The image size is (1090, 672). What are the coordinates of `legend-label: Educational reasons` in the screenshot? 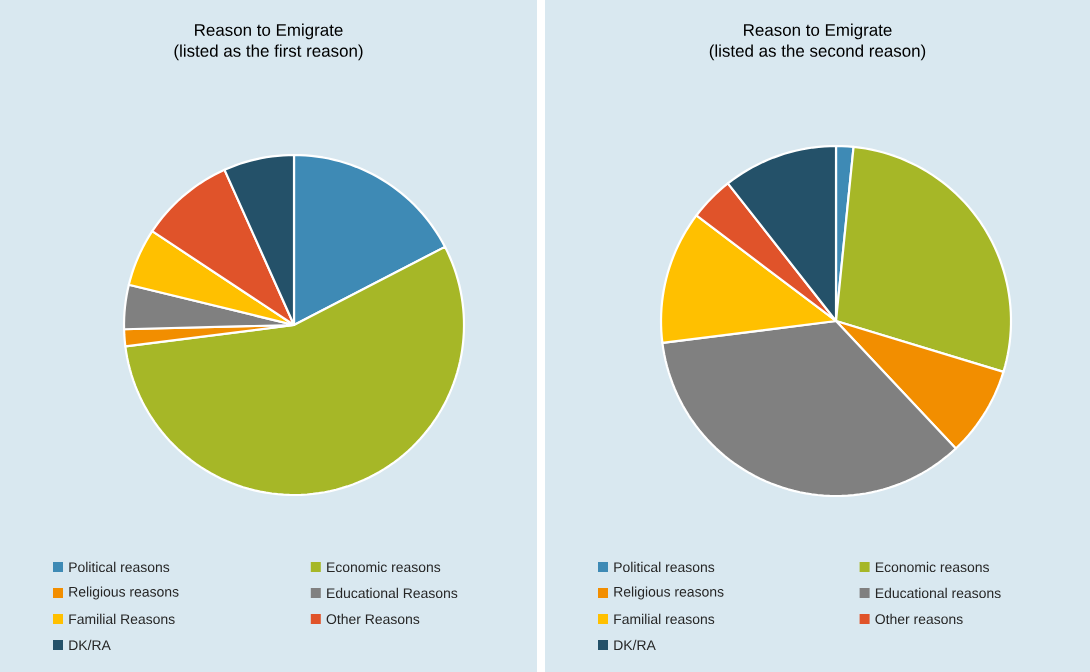 It's located at (938, 593).